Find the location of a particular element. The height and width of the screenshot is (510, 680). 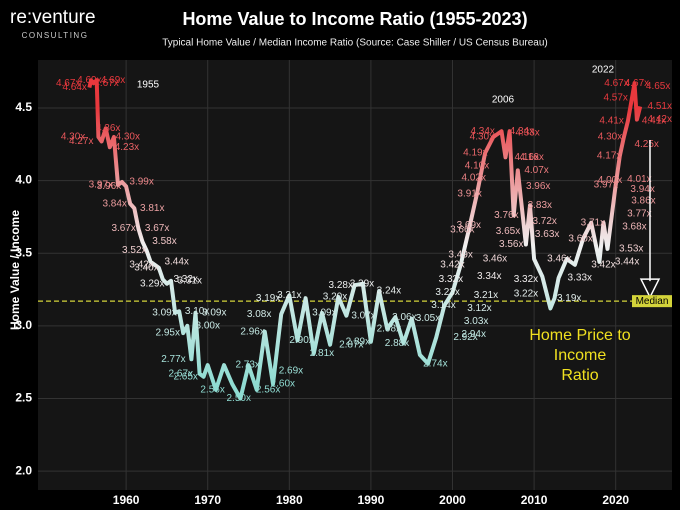

data-label: 2.60x is located at coordinates (283, 384).